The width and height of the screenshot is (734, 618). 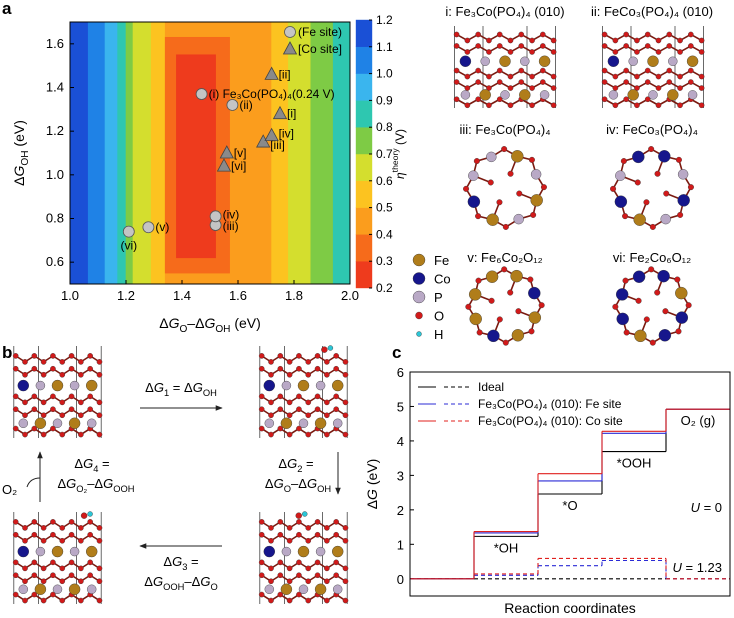 What do you see at coordinates (285, 74) in the screenshot?
I see `point-label: [ii]` at bounding box center [285, 74].